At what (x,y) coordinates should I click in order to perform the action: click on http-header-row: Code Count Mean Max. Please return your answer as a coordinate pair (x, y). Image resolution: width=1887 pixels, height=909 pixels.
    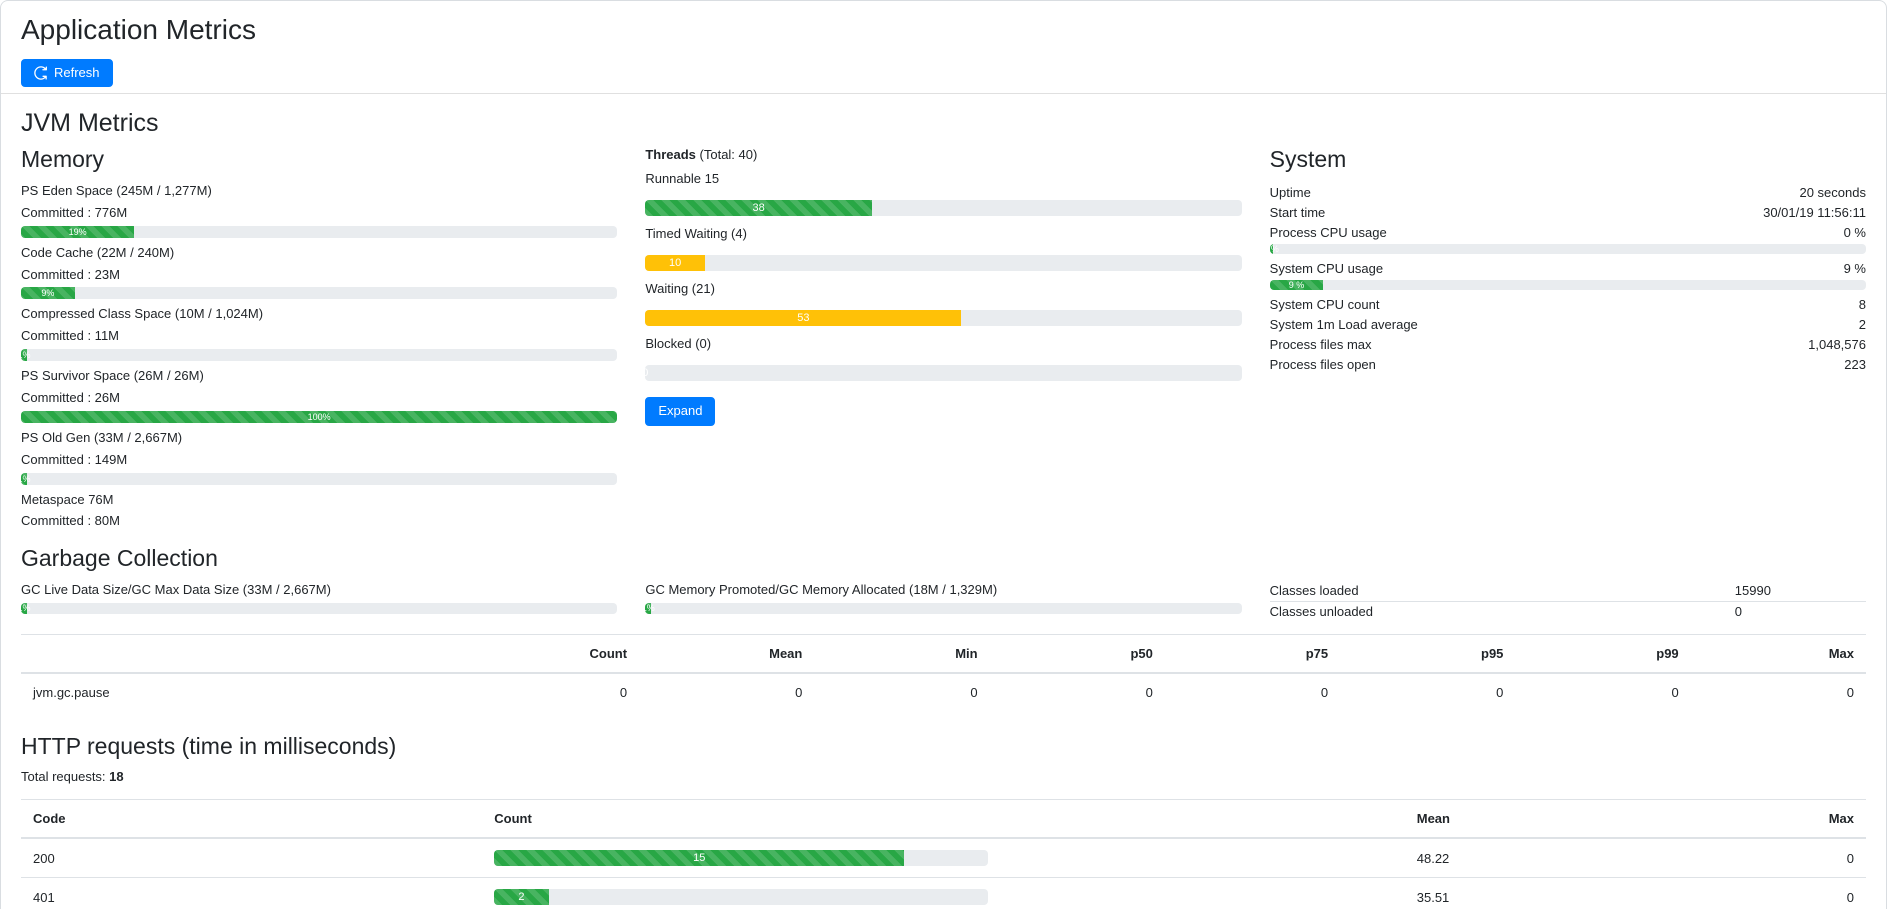
    Looking at the image, I should click on (943, 819).